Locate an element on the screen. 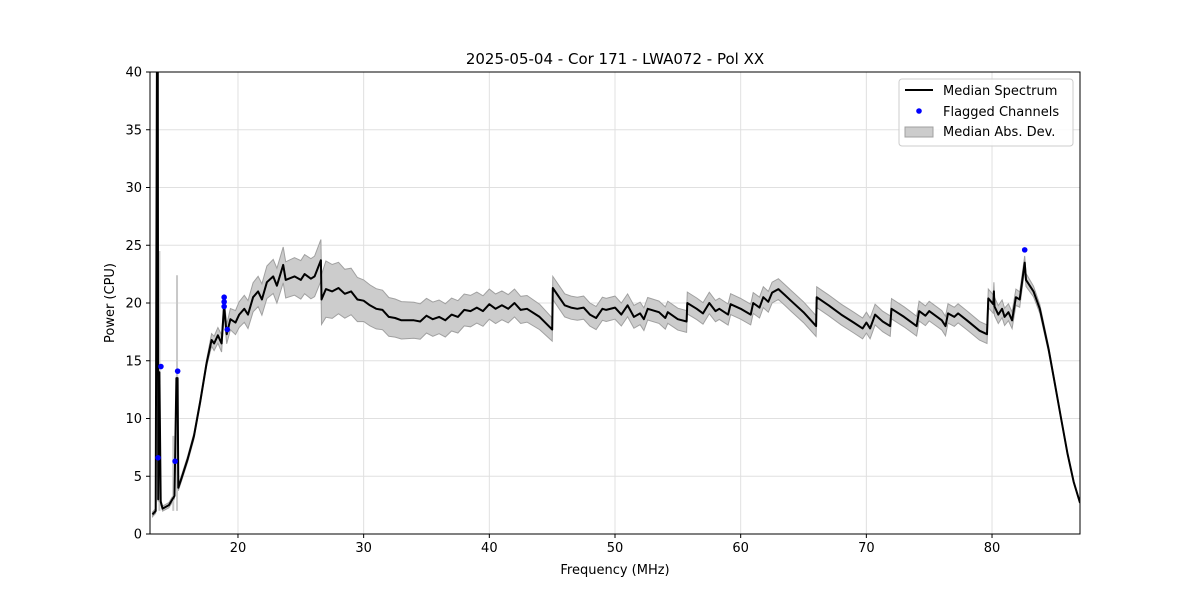  y-tick-label: 5 is located at coordinates (138, 477).